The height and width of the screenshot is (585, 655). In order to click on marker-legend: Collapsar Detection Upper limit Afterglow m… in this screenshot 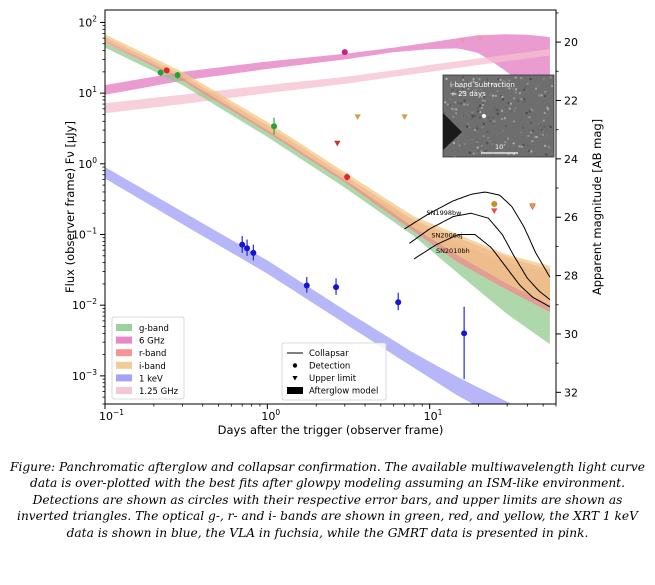, I will do `click(334, 371)`.